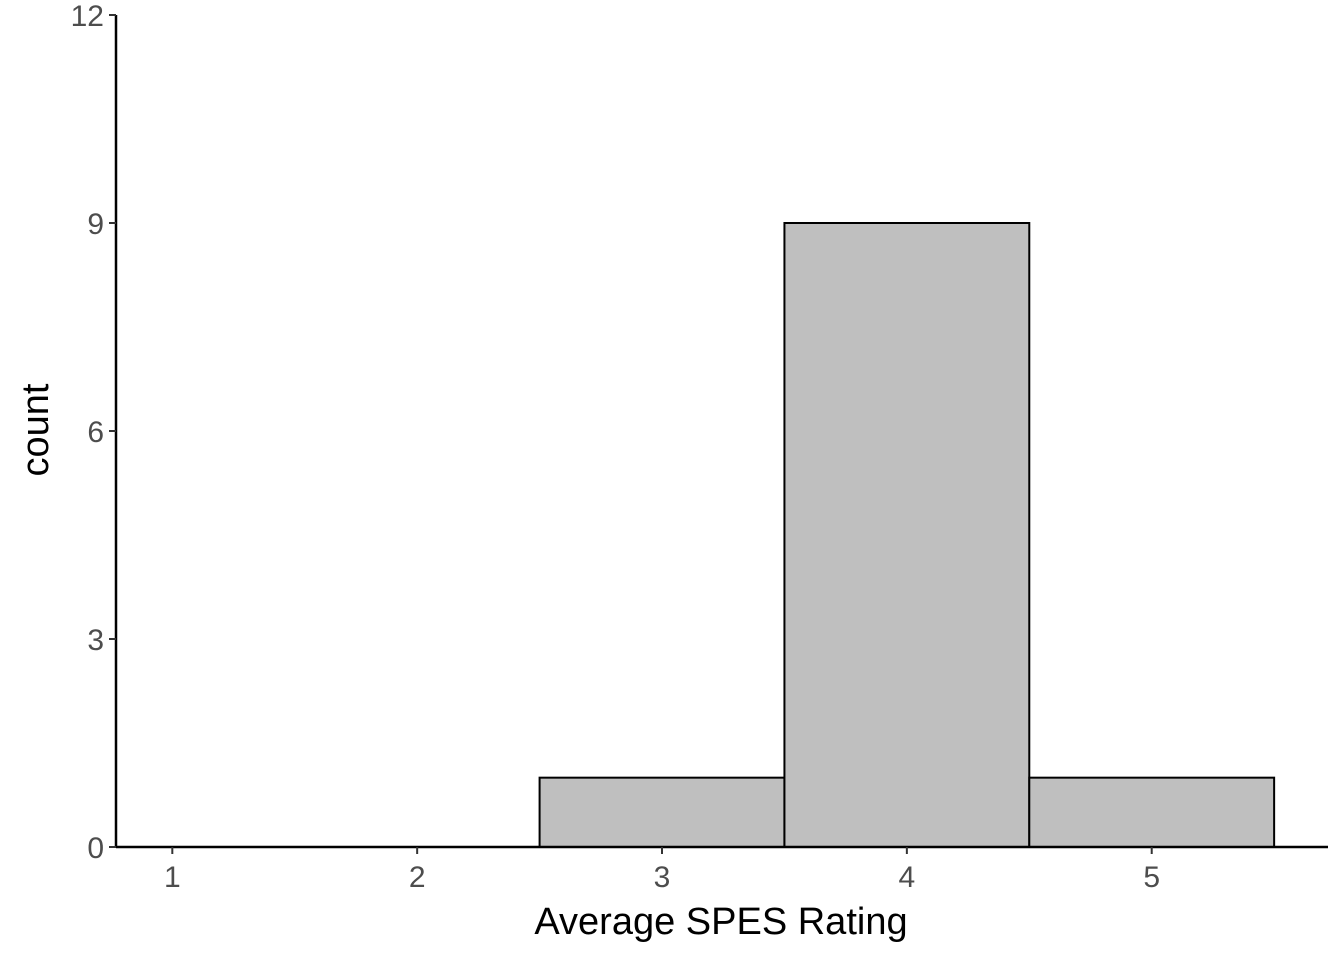 The width and height of the screenshot is (1344, 960). What do you see at coordinates (1151, 877) in the screenshot?
I see `x-tick-label: 5` at bounding box center [1151, 877].